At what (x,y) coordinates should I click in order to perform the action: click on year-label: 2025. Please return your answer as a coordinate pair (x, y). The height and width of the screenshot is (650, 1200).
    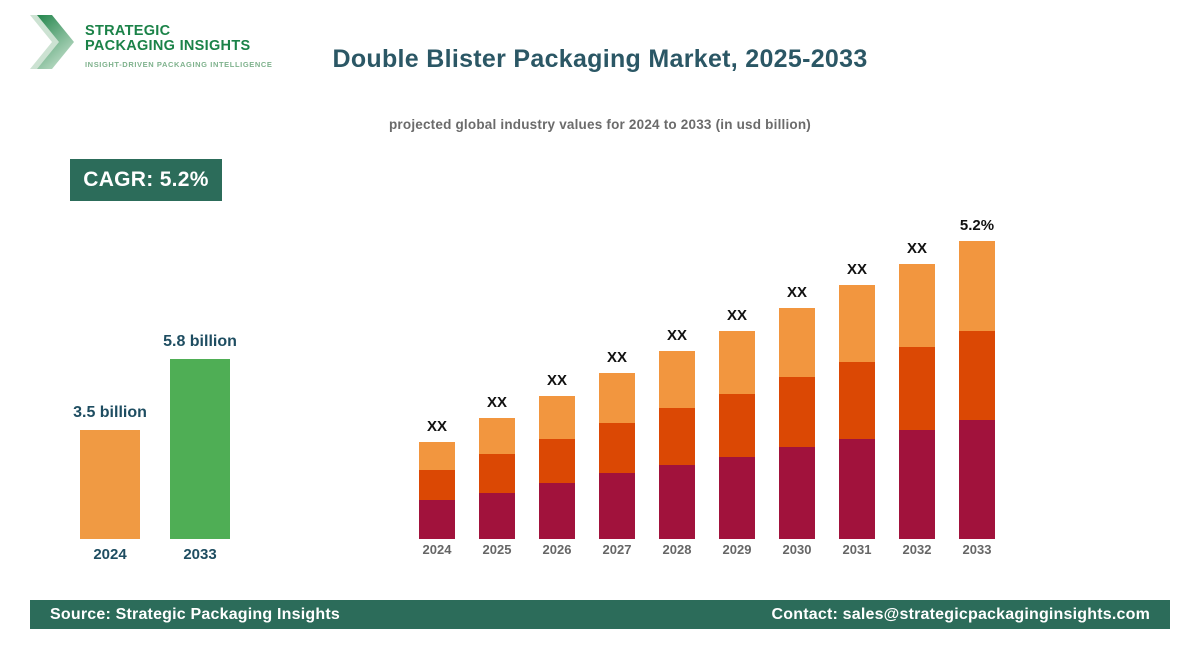
    Looking at the image, I should click on (497, 549).